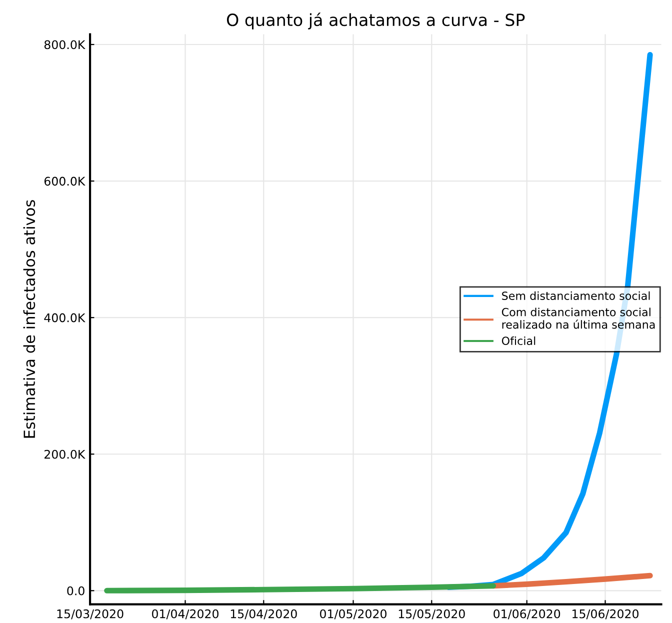 The image size is (672, 623). What do you see at coordinates (578, 318) in the screenshot?
I see `legend-label: Com distanciamento social realizado na última semana` at bounding box center [578, 318].